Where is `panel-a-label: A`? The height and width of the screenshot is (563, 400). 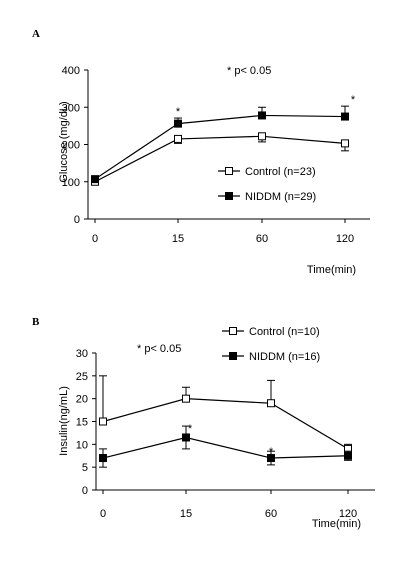 panel-a-label: A is located at coordinates (36, 34).